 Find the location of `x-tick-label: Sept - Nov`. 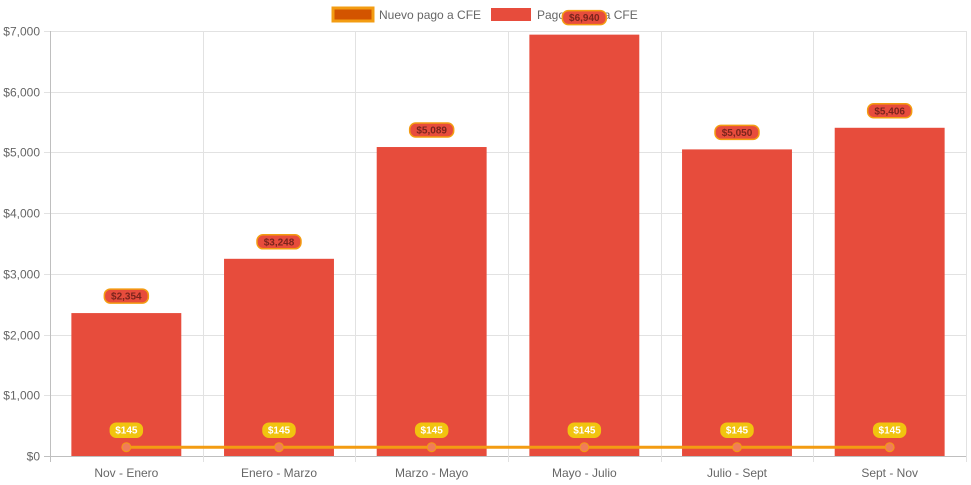

x-tick-label: Sept - Nov is located at coordinates (889, 473).